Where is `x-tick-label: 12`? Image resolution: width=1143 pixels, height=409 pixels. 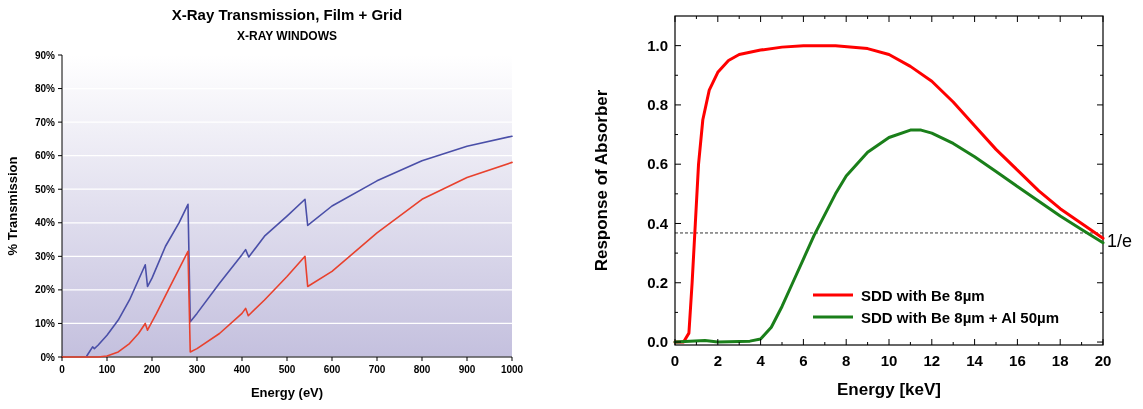 x-tick-label: 12 is located at coordinates (932, 360).